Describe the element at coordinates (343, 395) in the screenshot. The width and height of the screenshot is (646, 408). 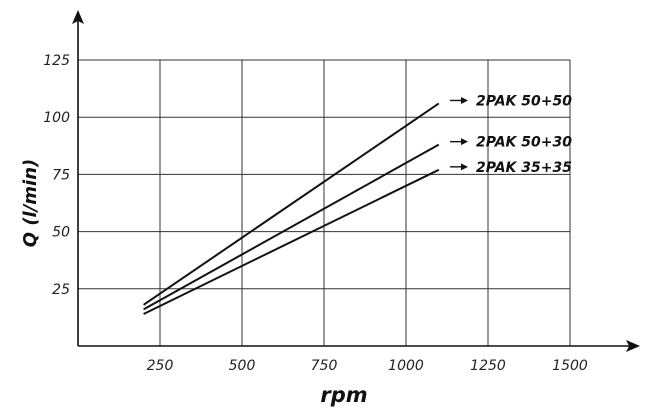
I see `x-axis-title: rpm` at that location.